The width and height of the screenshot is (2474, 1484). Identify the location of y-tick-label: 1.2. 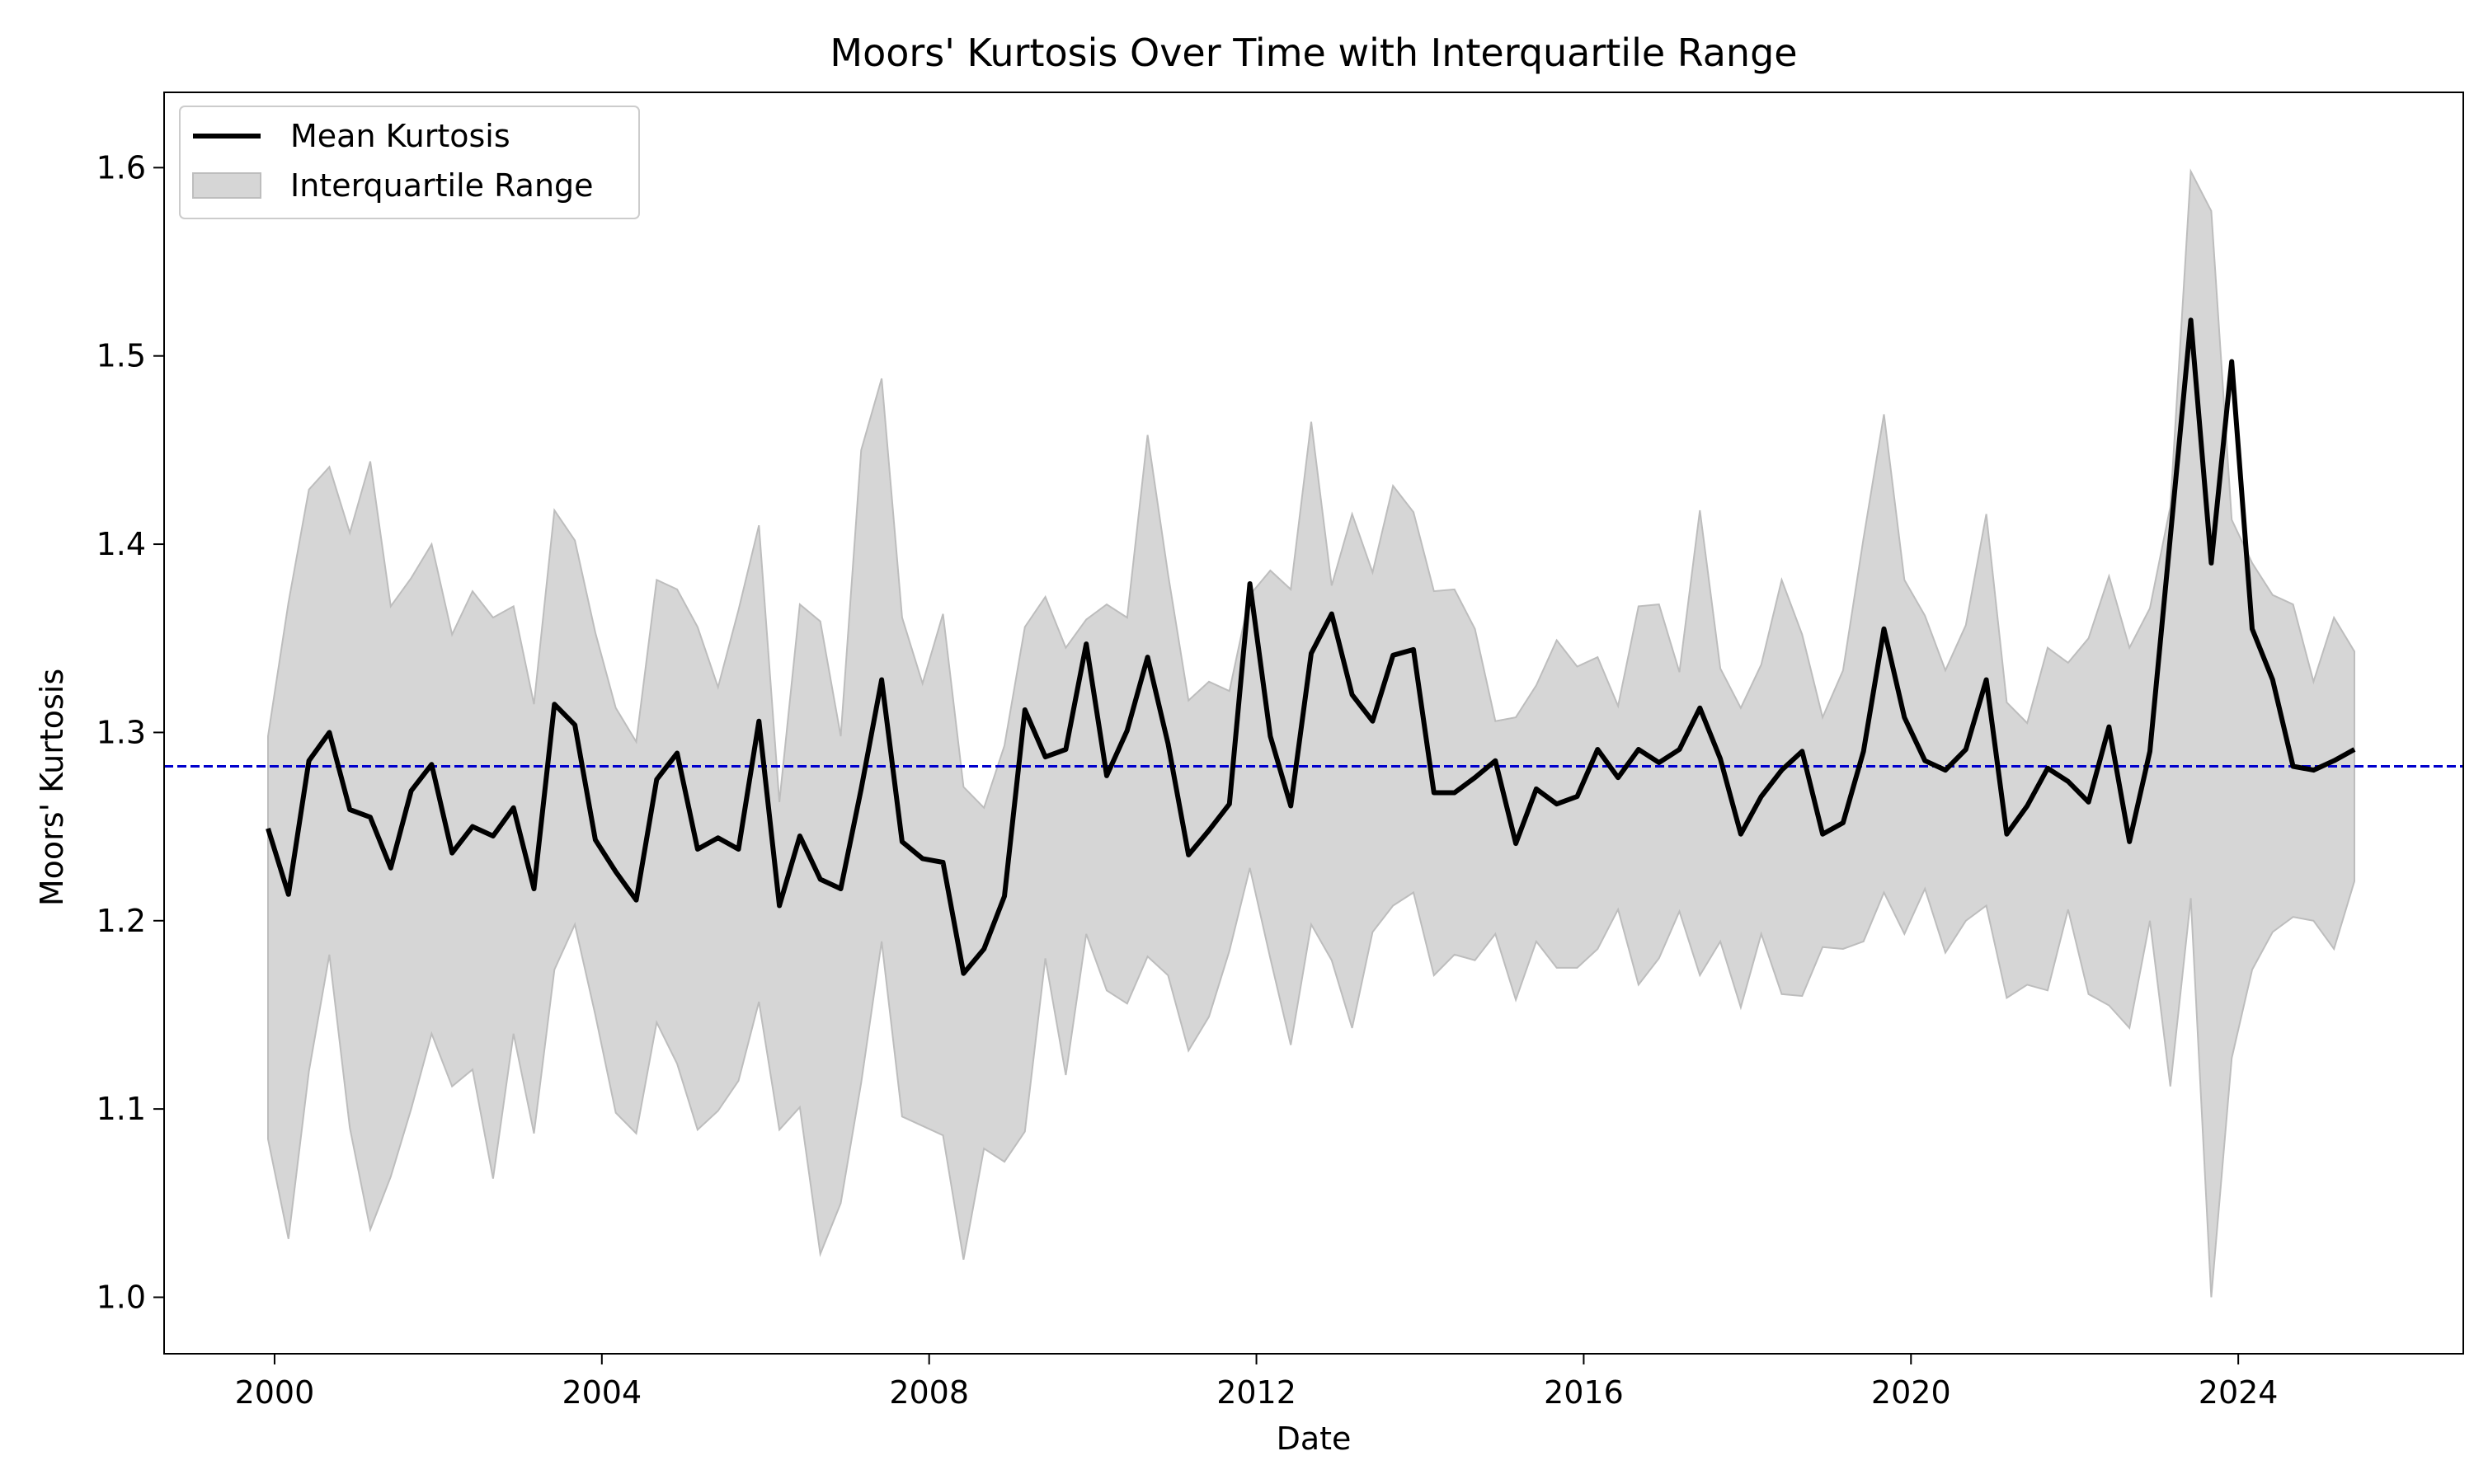
(121, 921).